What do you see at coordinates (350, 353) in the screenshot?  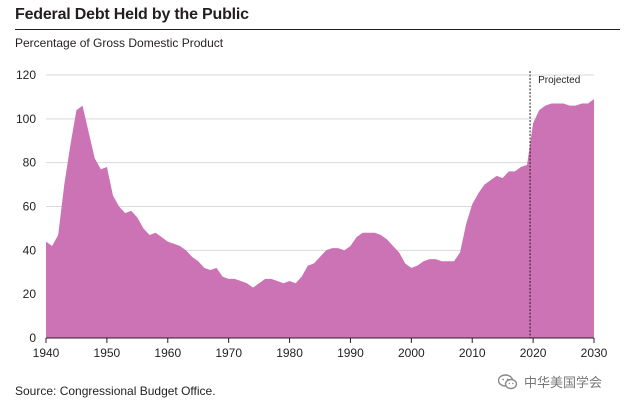 I see `x-tick-label: 1990` at bounding box center [350, 353].